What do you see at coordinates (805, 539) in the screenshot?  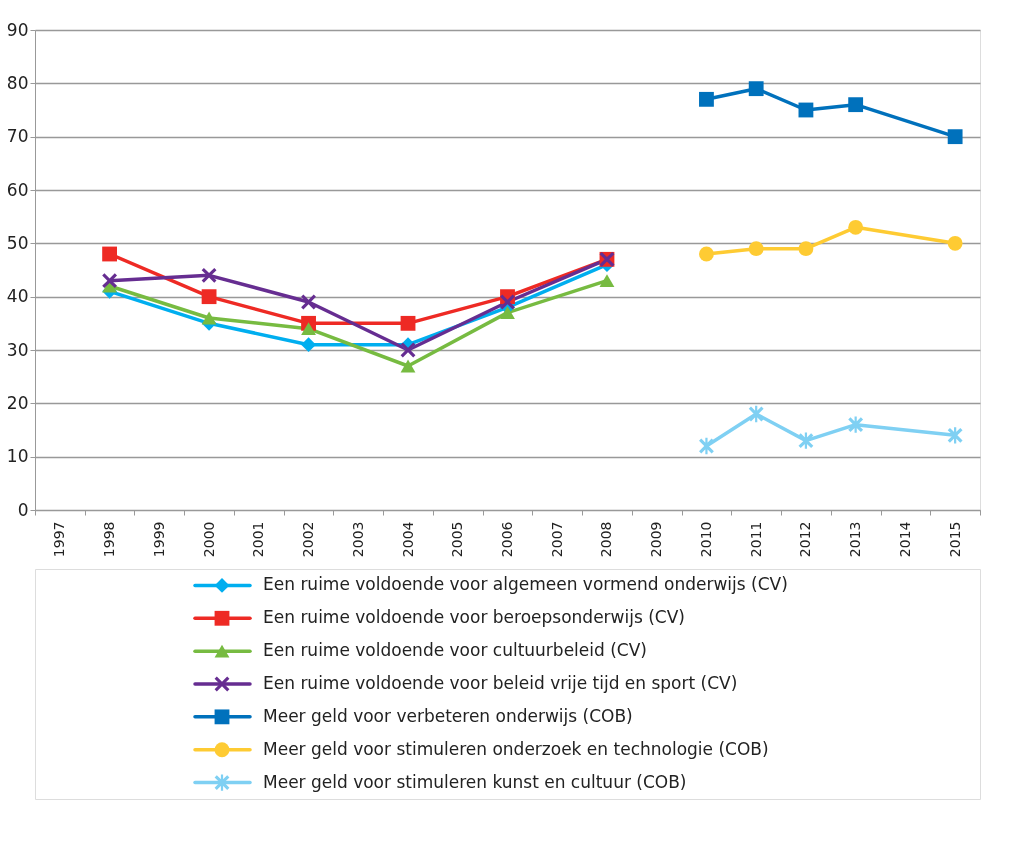 I see `x-tick-label: 2012` at bounding box center [805, 539].